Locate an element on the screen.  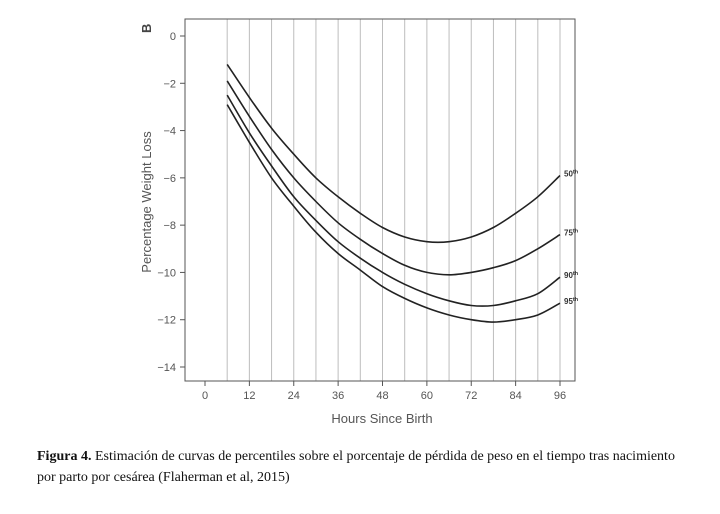
x-tick-label: 36 is located at coordinates (338, 396).